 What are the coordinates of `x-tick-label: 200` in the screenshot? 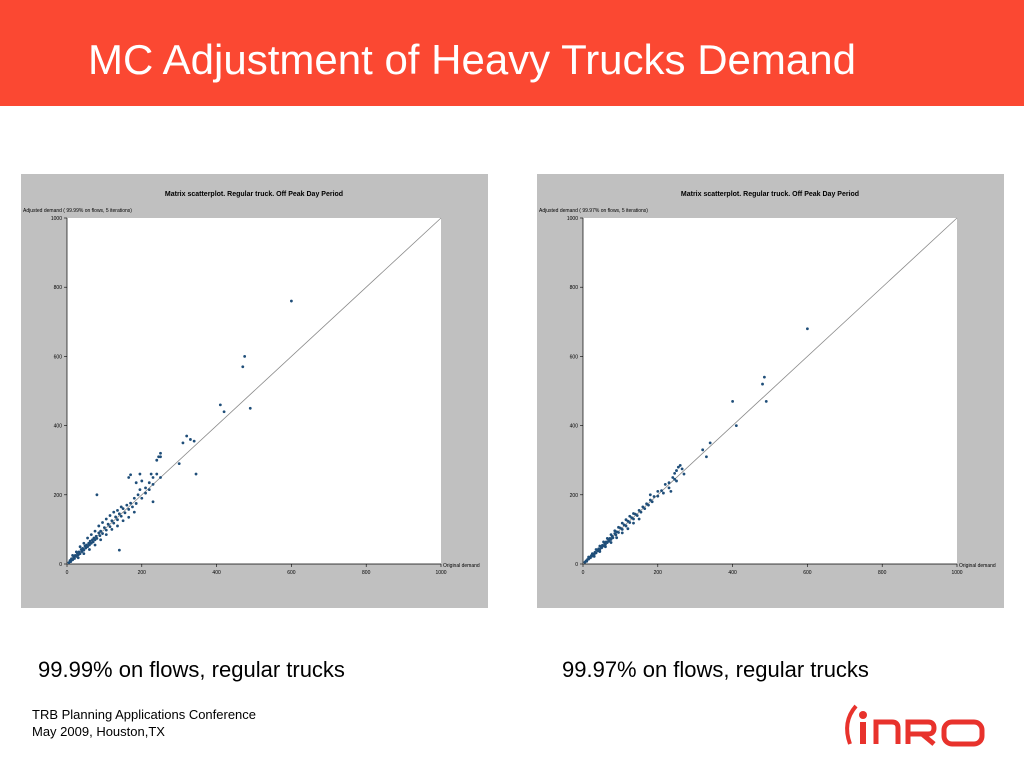 It's located at (142, 573).